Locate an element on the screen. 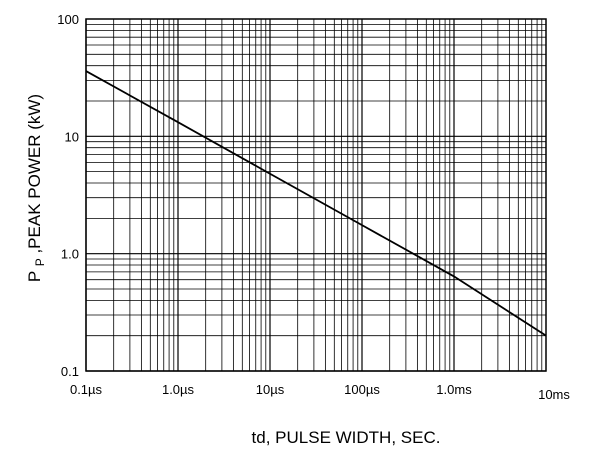  x-tick-label: 10µs is located at coordinates (270, 389).